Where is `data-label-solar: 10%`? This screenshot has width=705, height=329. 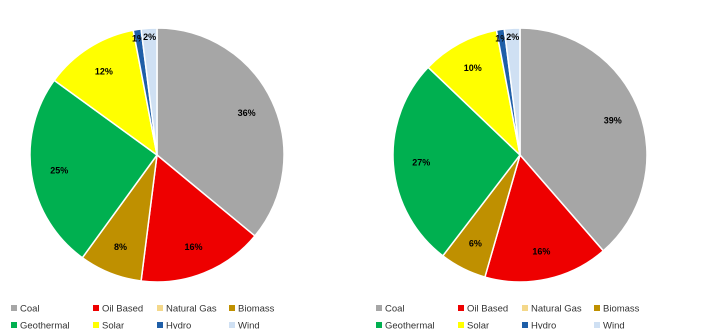
data-label-solar: 10% is located at coordinates (473, 68).